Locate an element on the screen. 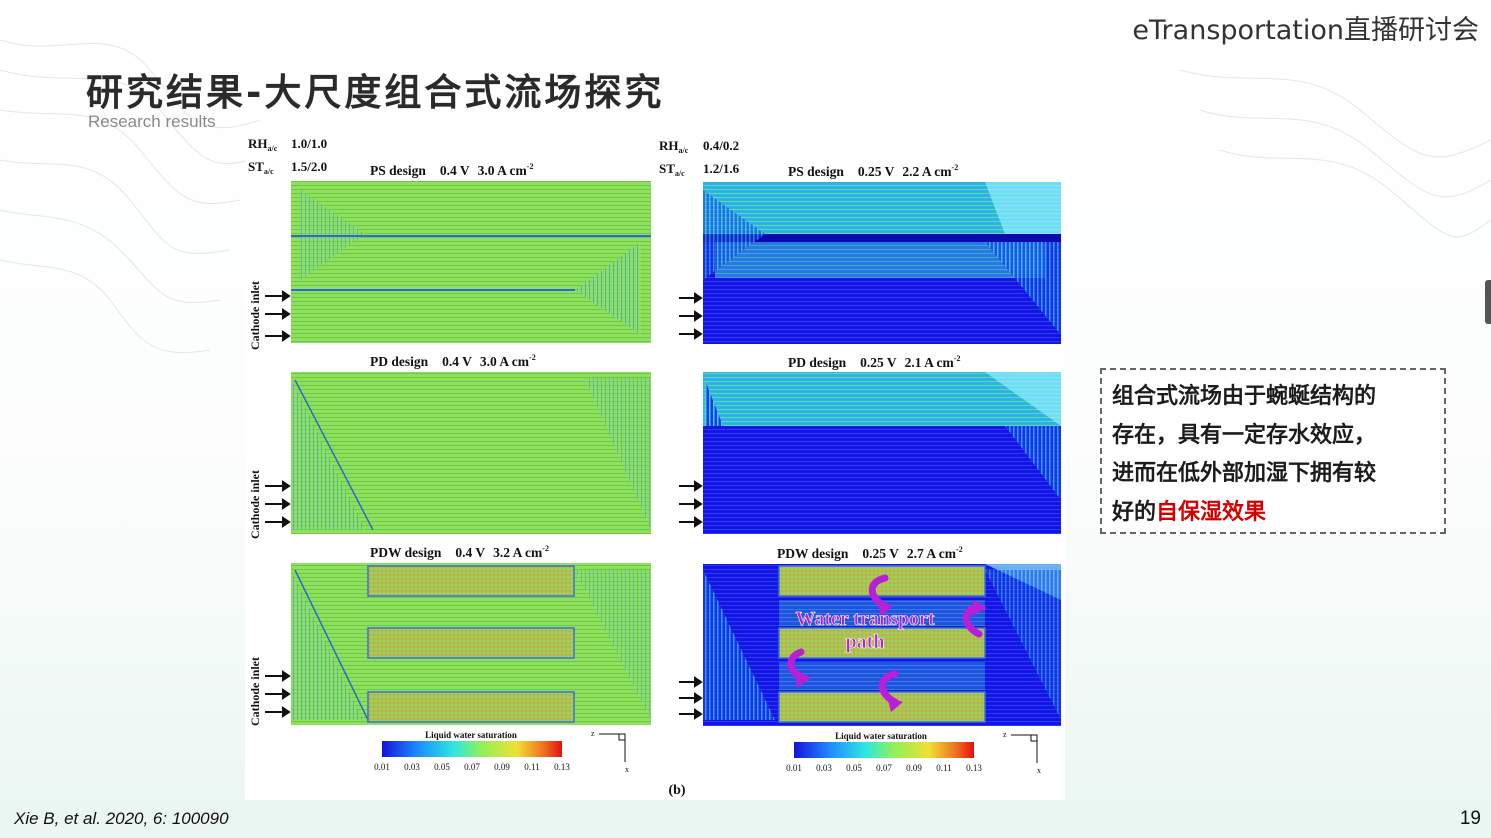  callout-line-4-prefix: 好的 is located at coordinates (1134, 512).